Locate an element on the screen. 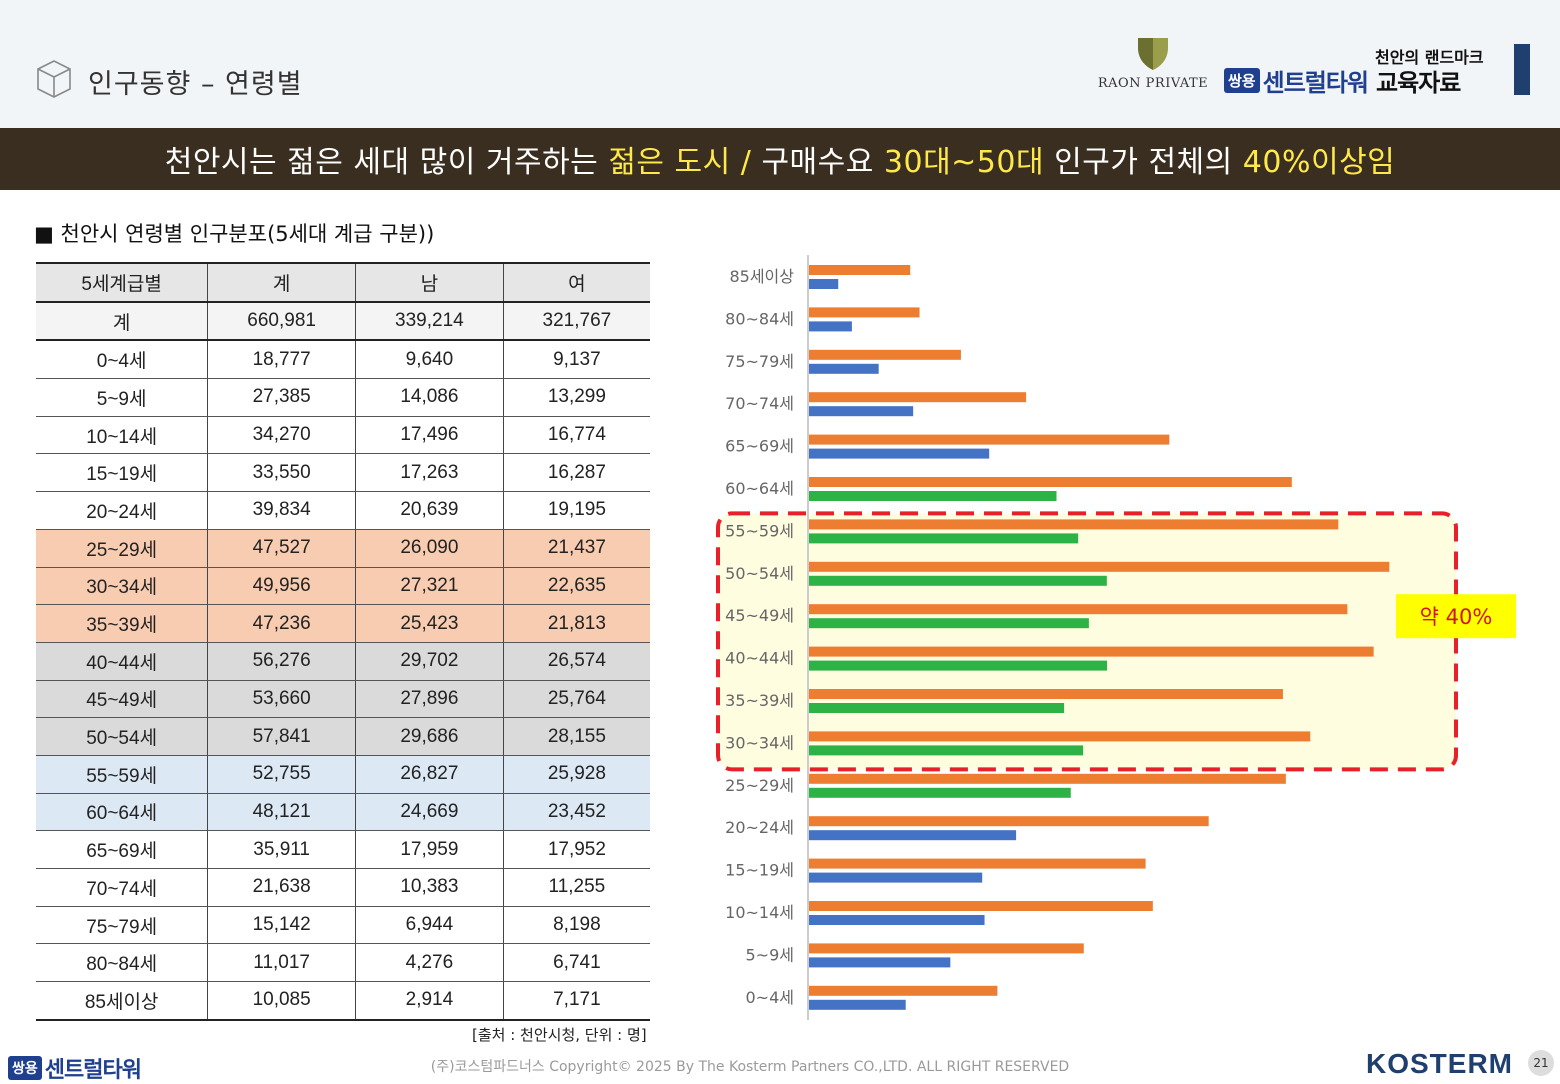  table-cell: 28,155 is located at coordinates (576, 736).